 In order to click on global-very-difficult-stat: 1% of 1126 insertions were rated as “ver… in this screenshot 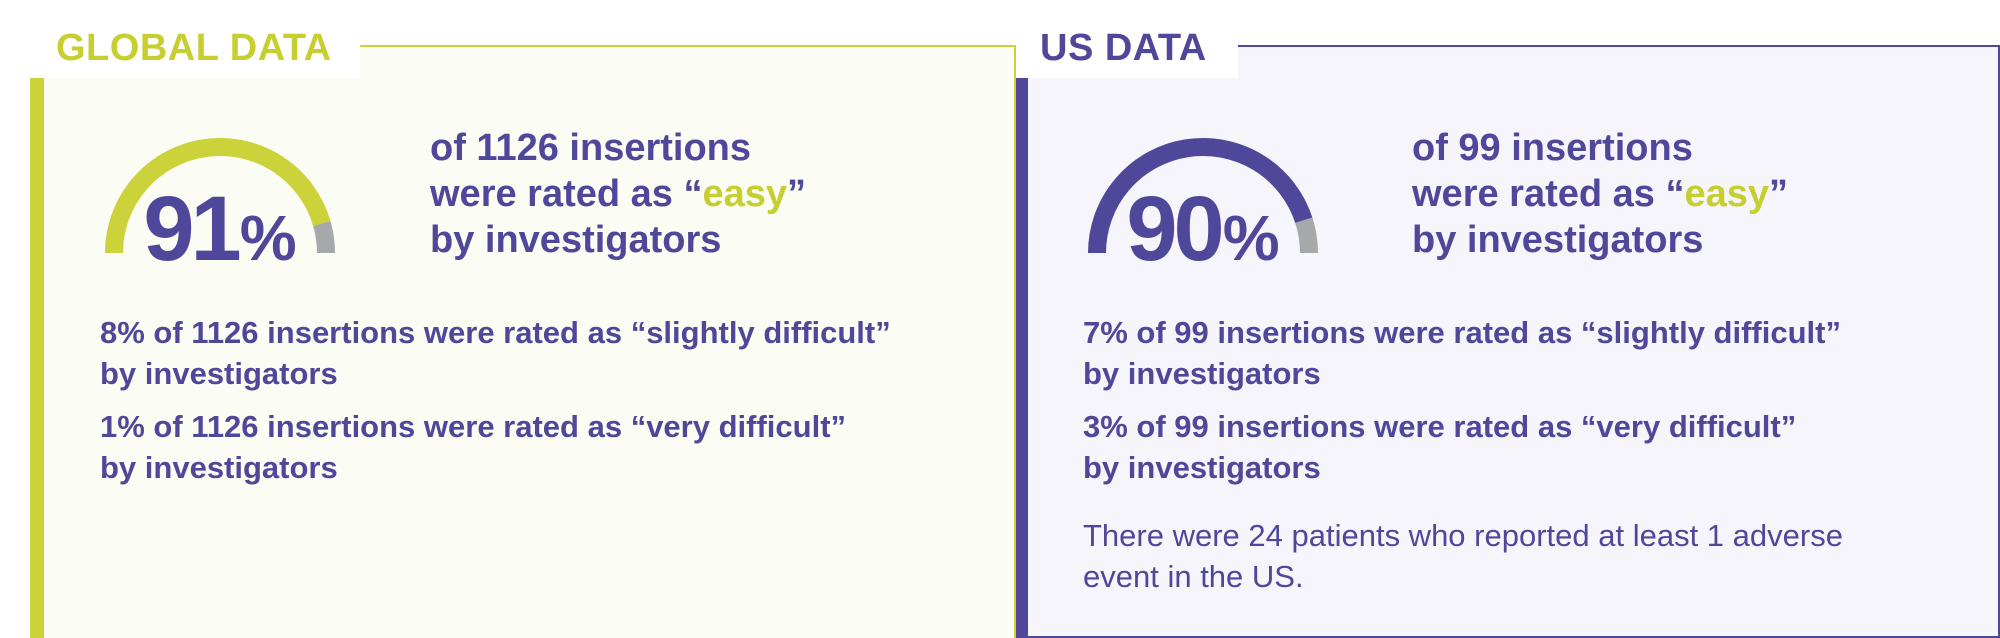, I will do `click(550, 447)`.